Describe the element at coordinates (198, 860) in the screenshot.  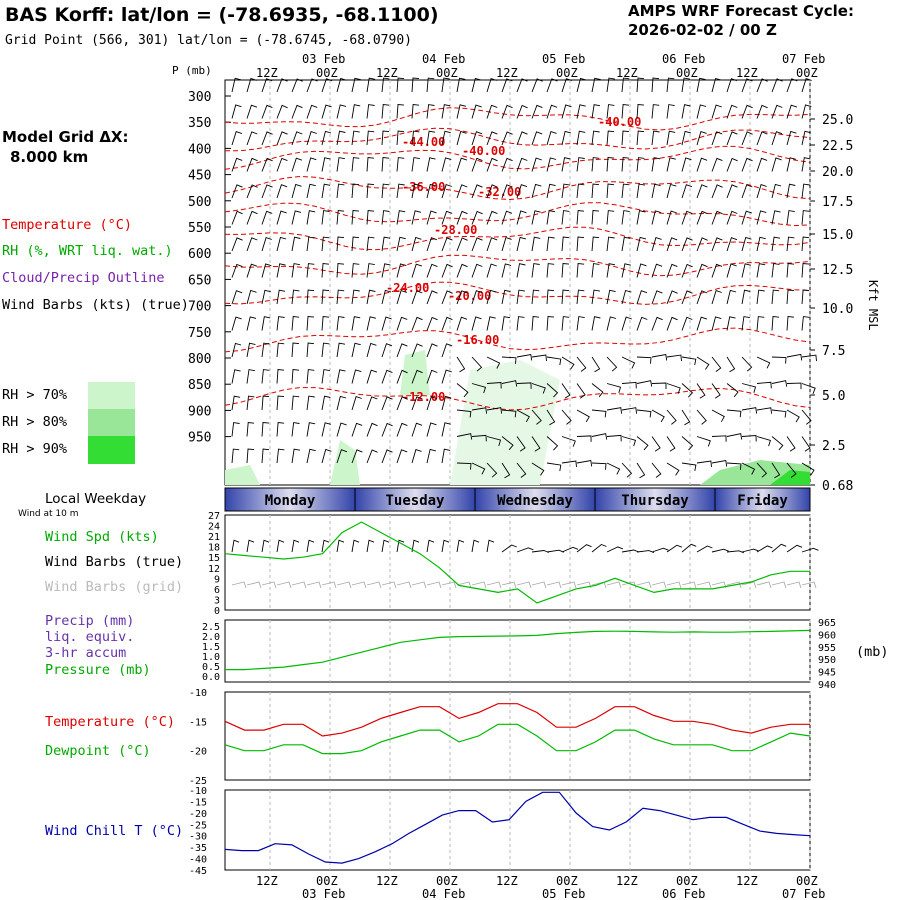
I see `windchill-tick: -40` at that location.